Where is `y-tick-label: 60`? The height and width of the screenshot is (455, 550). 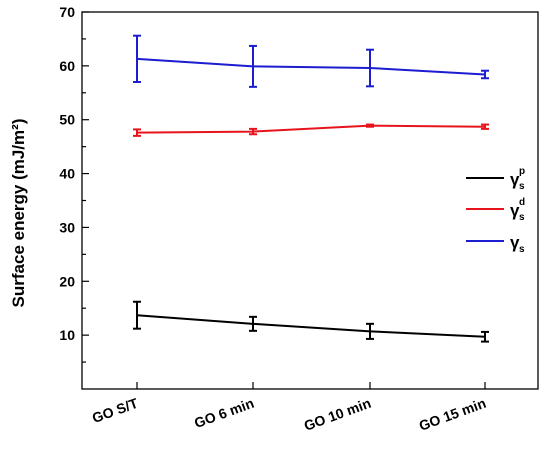 y-tick-label: 60 is located at coordinates (67, 66).